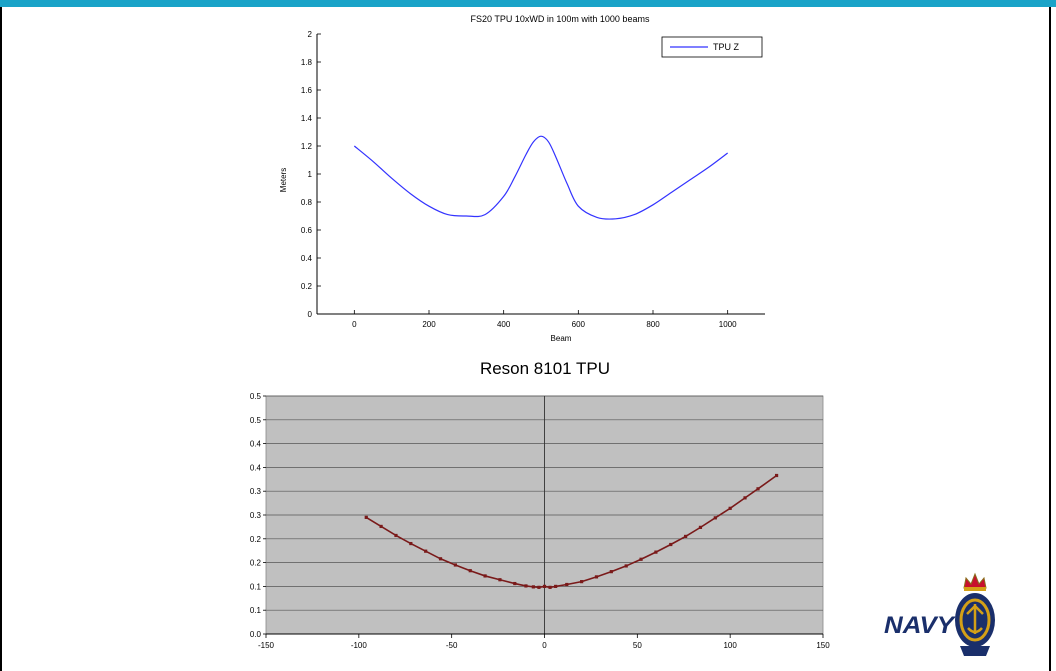 Image resolution: width=1056 pixels, height=671 pixels. Describe the element at coordinates (730, 645) in the screenshot. I see `bottom-chart-x-tick-label: 100` at that location.